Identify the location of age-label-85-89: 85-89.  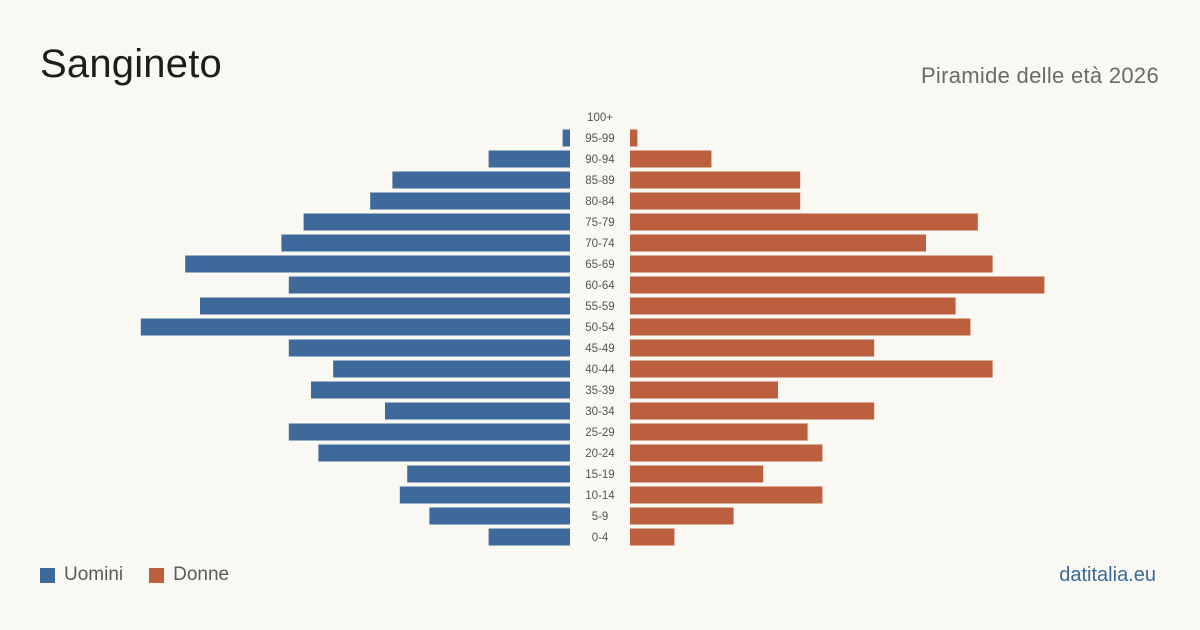
(599, 181).